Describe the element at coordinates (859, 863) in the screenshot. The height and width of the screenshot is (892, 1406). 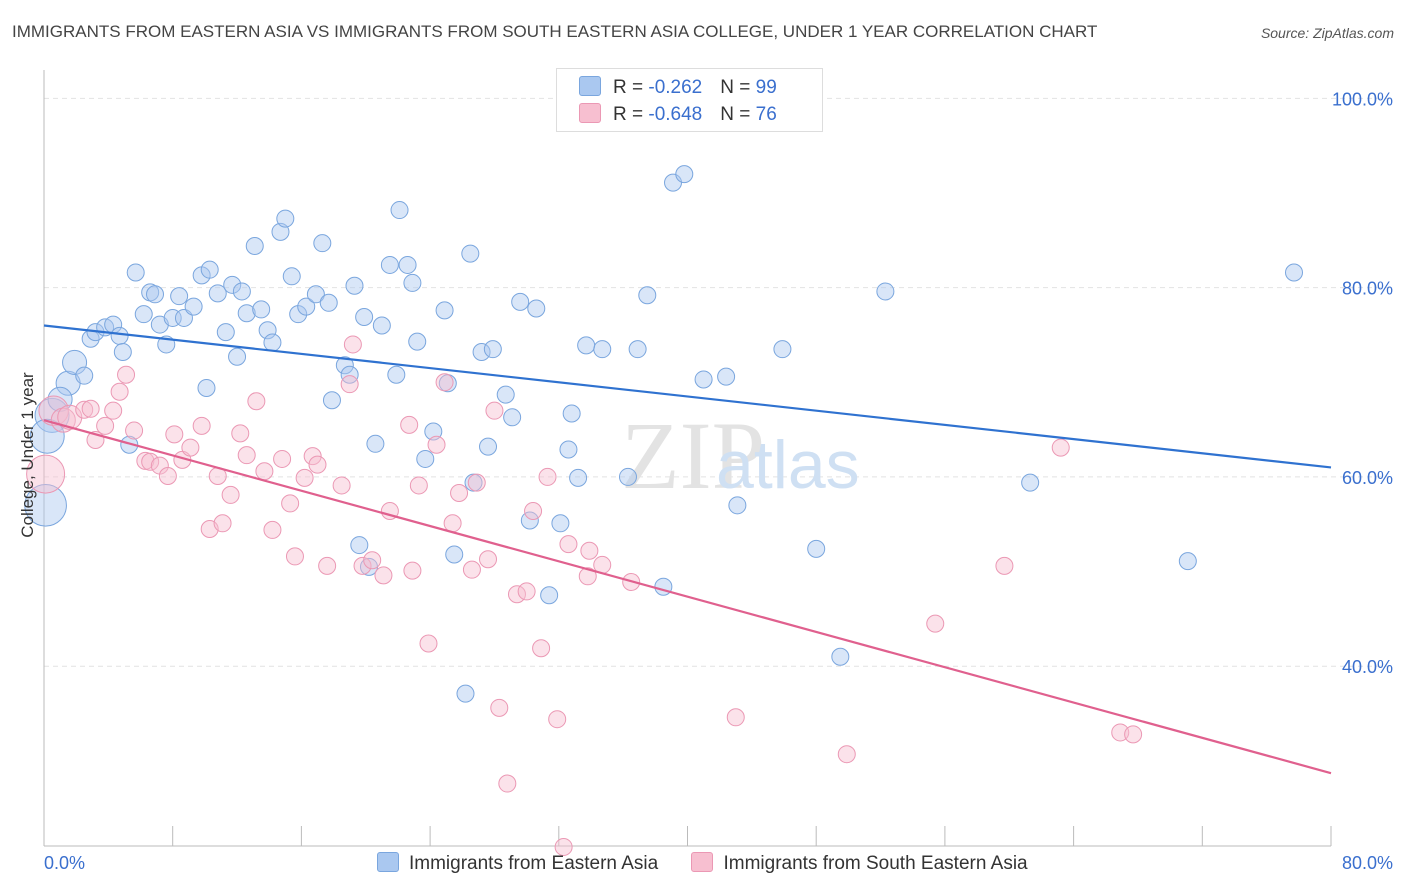
I see `series-legend-south-eastern-asia: Immigrants from South Eastern Asia` at that location.